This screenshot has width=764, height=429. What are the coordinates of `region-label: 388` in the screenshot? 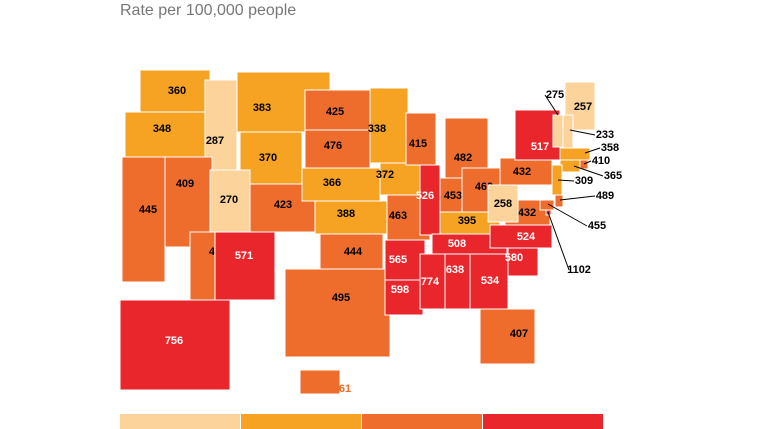 It's located at (346, 214).